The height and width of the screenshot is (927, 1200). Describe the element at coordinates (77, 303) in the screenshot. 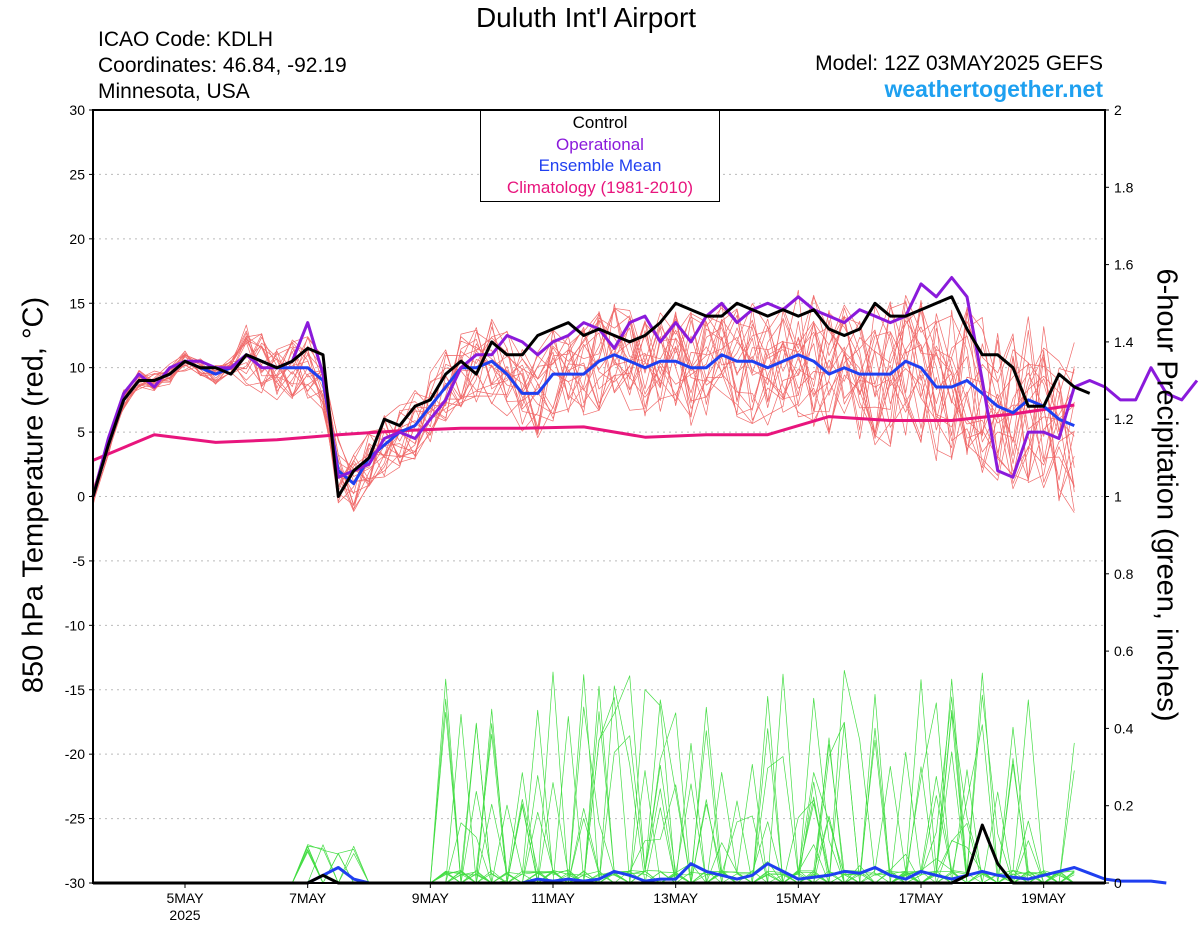

I see `y-tick-label: 15` at that location.